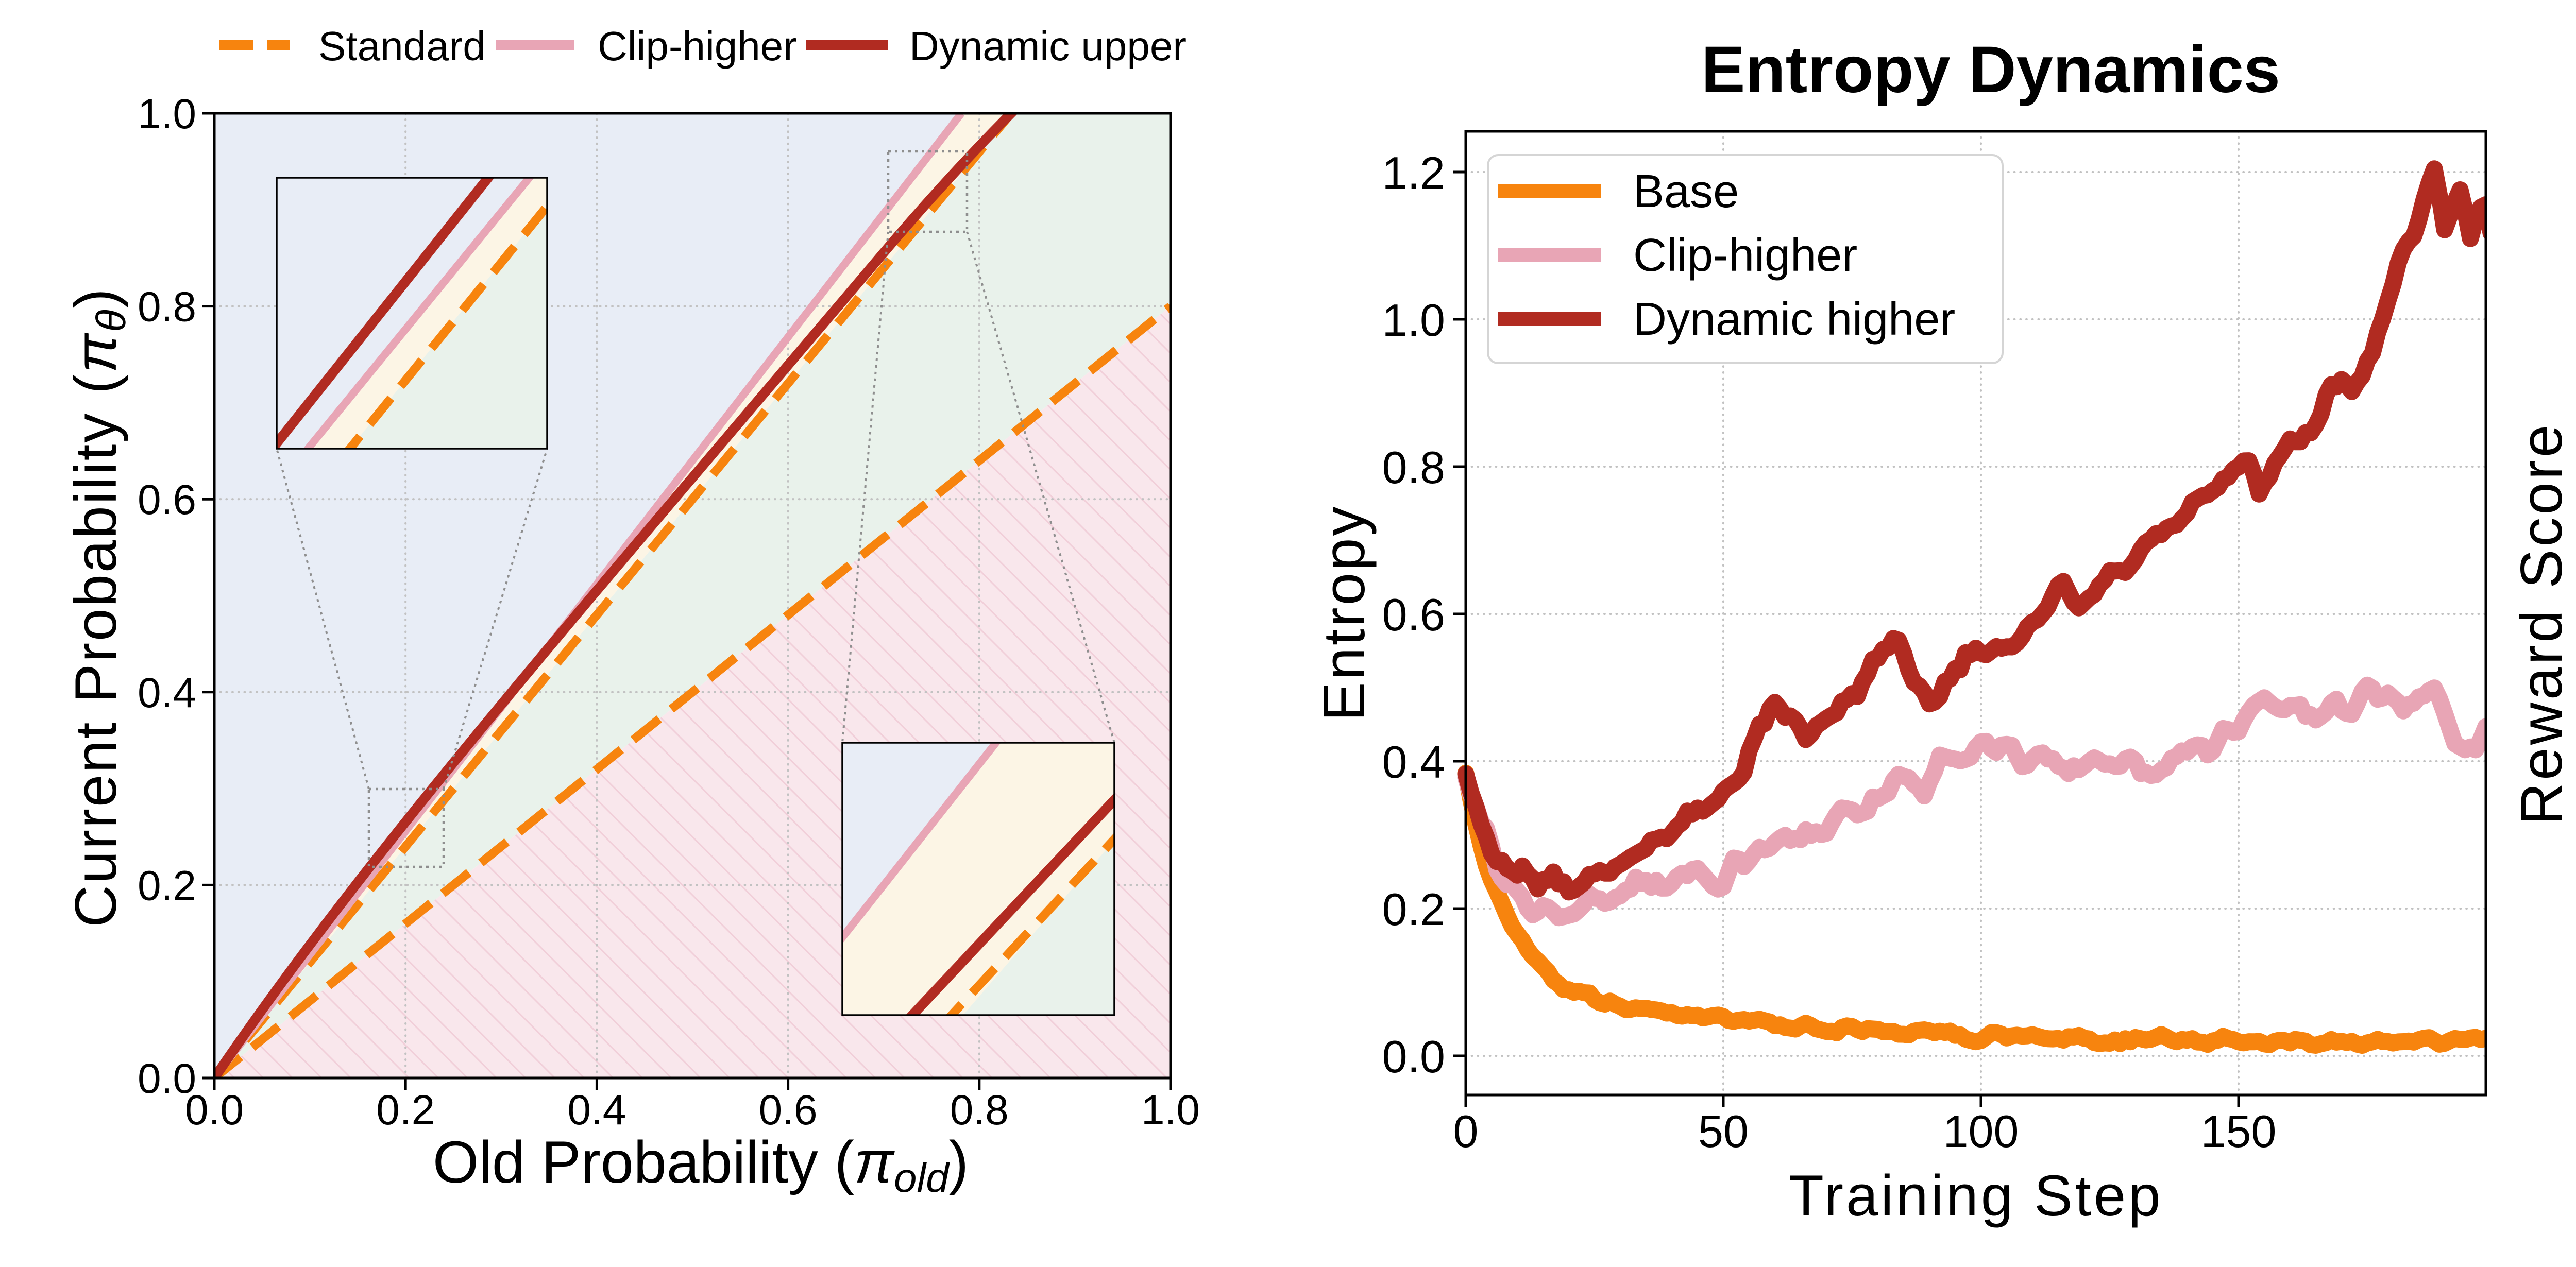 This screenshot has width=2576, height=1267. I want to click on svg-text: Reward Score, so click(2541, 623).